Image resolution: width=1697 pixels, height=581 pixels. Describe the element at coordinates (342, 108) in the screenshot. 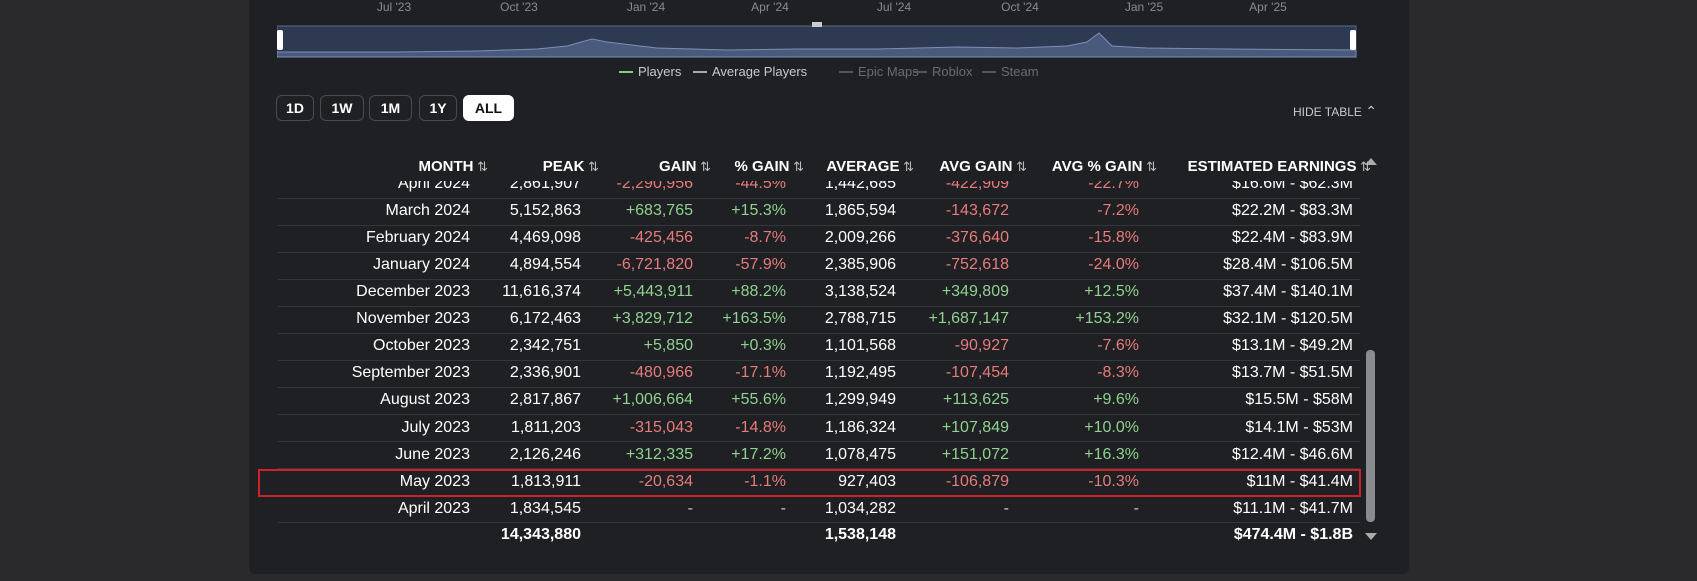

I see `range-button: 1W` at that location.